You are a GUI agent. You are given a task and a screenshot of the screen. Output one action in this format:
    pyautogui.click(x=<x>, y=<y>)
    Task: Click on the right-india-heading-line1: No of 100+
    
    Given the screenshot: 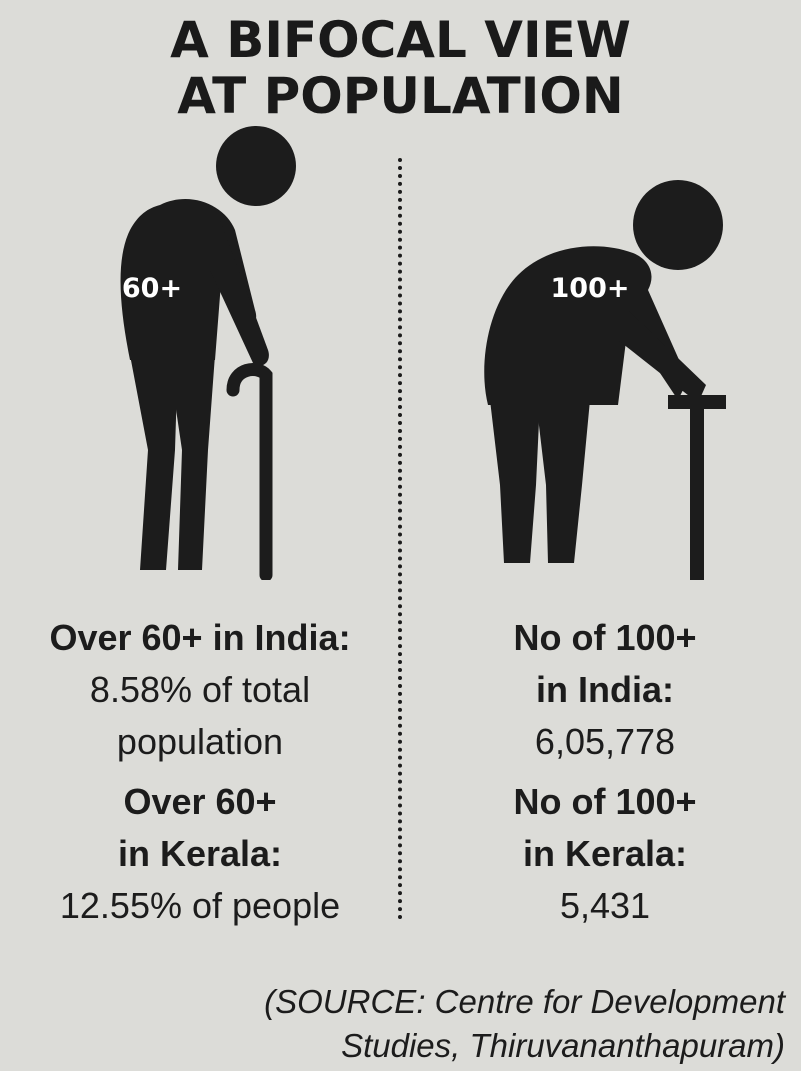 What is the action you would take?
    pyautogui.click(x=605, y=637)
    